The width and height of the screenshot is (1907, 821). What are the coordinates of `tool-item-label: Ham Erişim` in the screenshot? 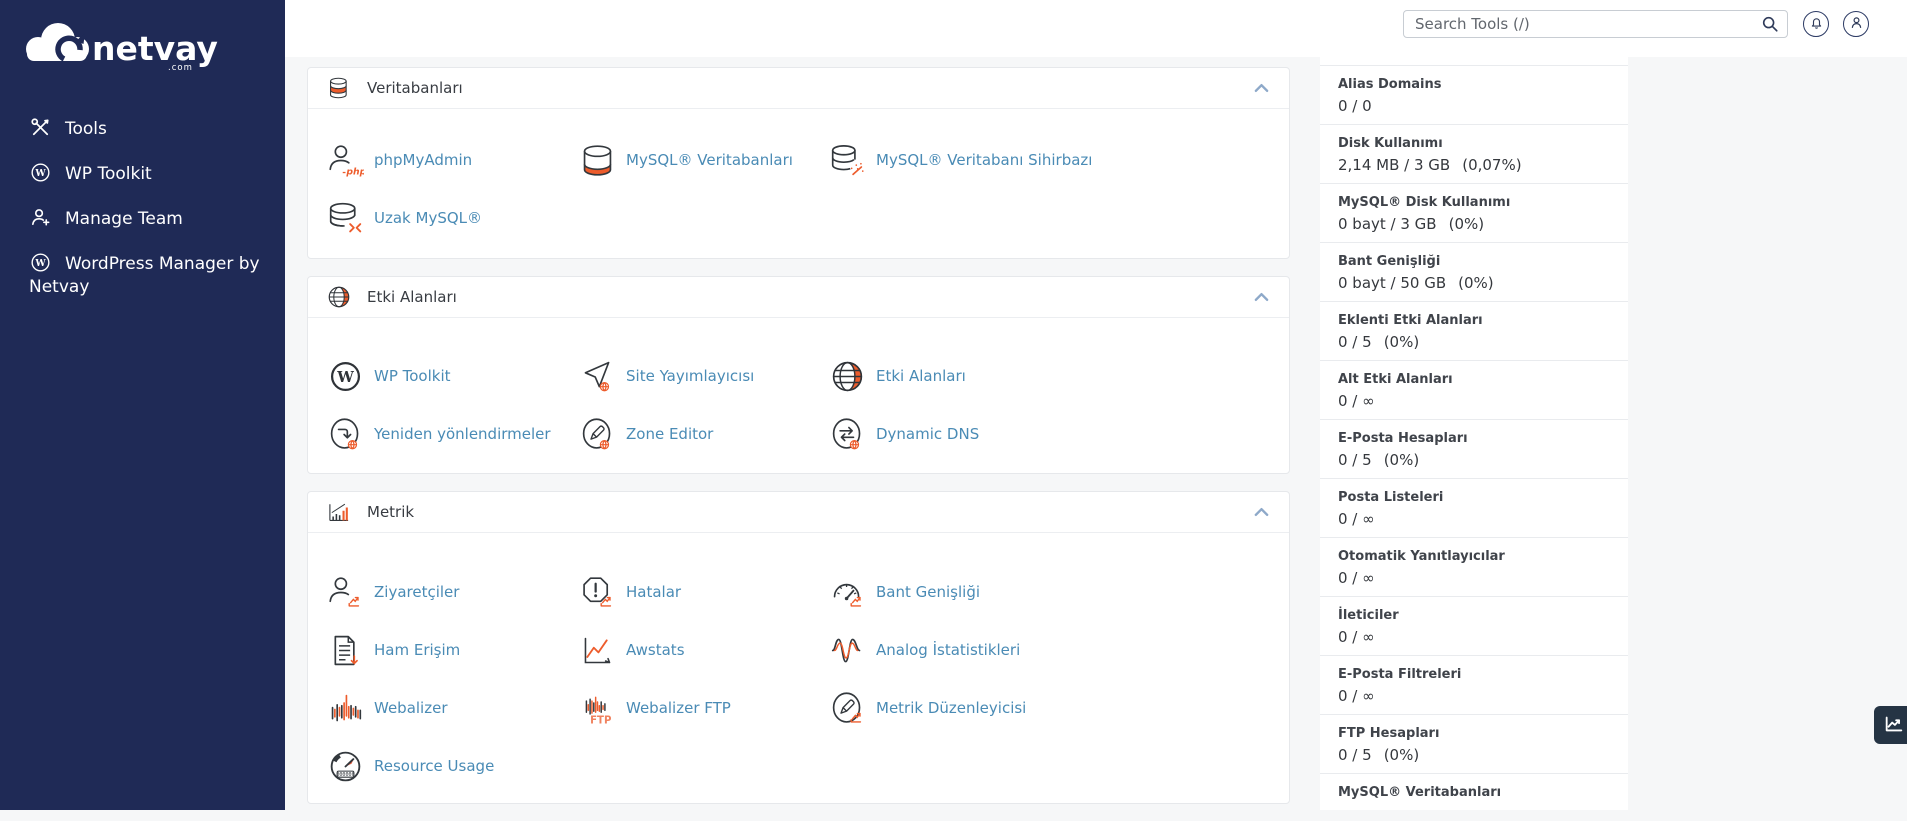 It's located at (417, 650).